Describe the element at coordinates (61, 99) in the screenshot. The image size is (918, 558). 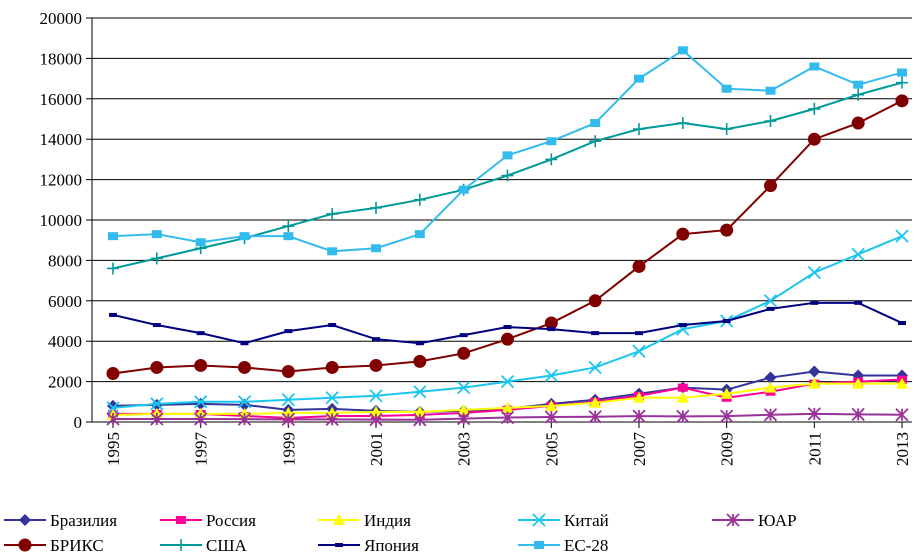
I see `y-tick-label: 16000` at that location.